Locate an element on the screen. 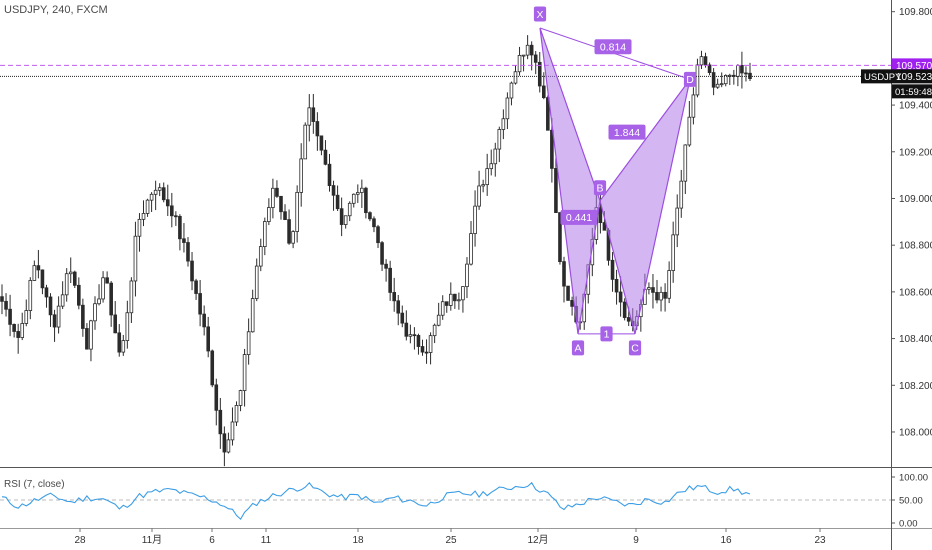  rsi-line is located at coordinates (376, 500).